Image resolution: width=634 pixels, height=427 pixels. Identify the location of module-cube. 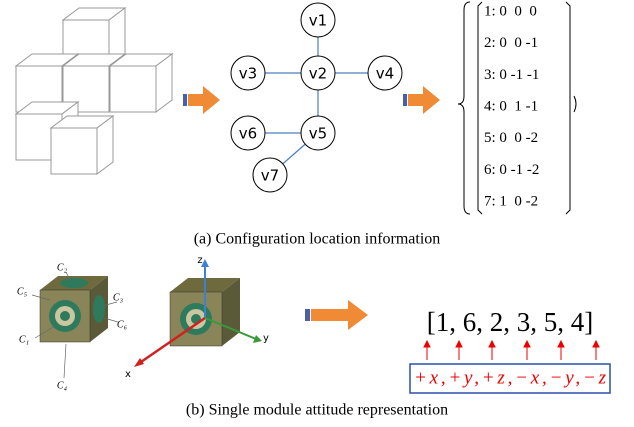
(75, 325).